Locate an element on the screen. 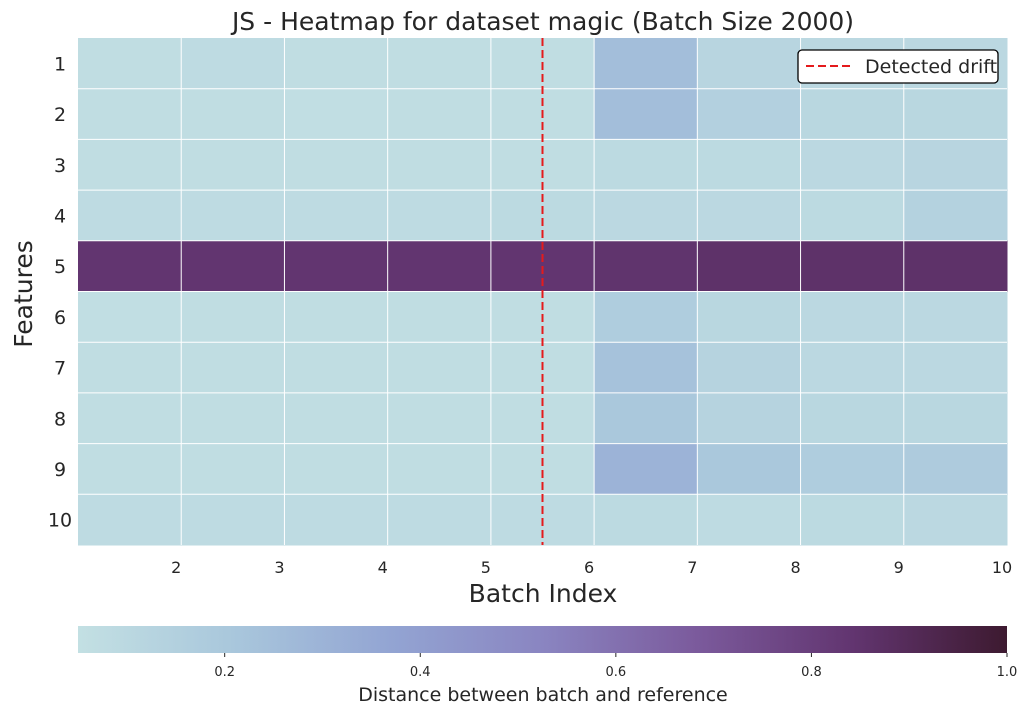  colorbar is located at coordinates (542, 639).